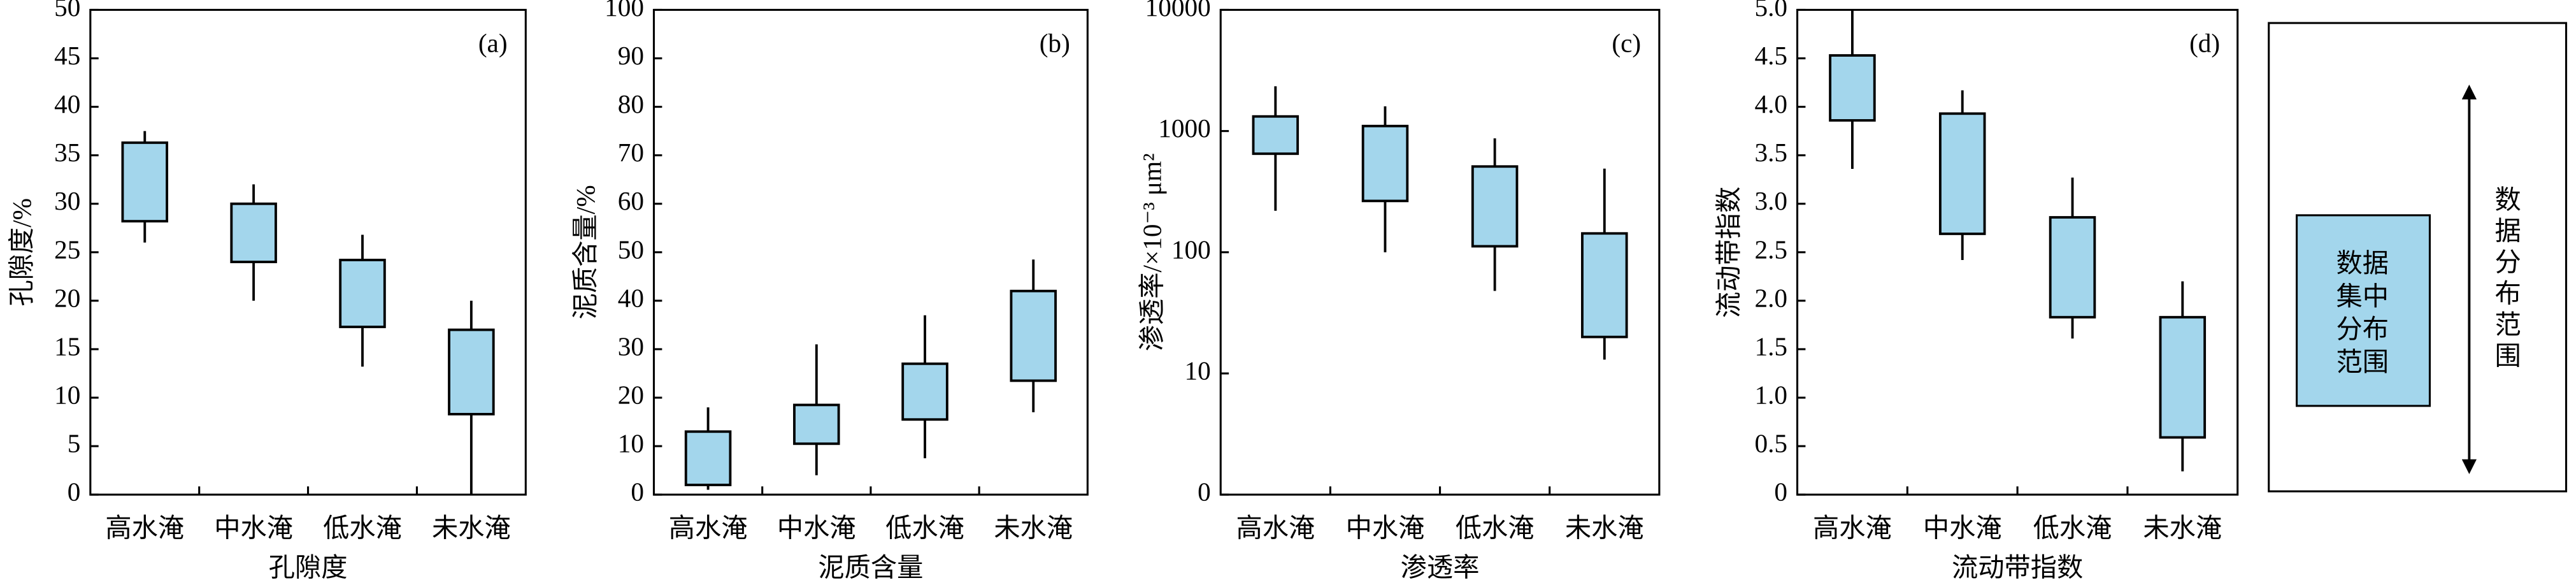  Describe the element at coordinates (2506, 279) in the screenshot. I see `legend-range-label: 数据分布范围` at that location.